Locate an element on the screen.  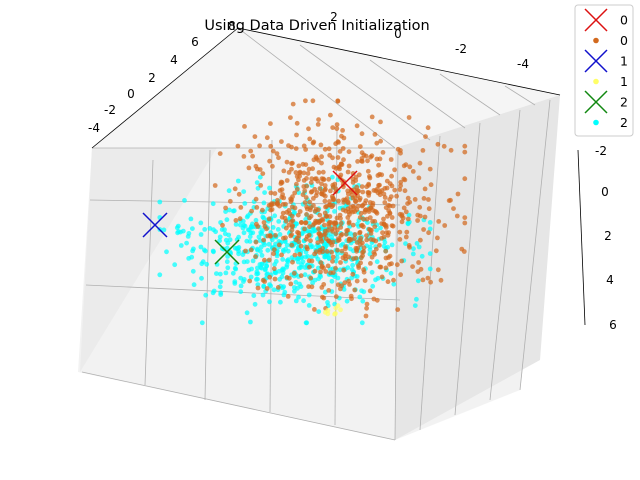
tick-label-c: 4 is located at coordinates (610, 280).